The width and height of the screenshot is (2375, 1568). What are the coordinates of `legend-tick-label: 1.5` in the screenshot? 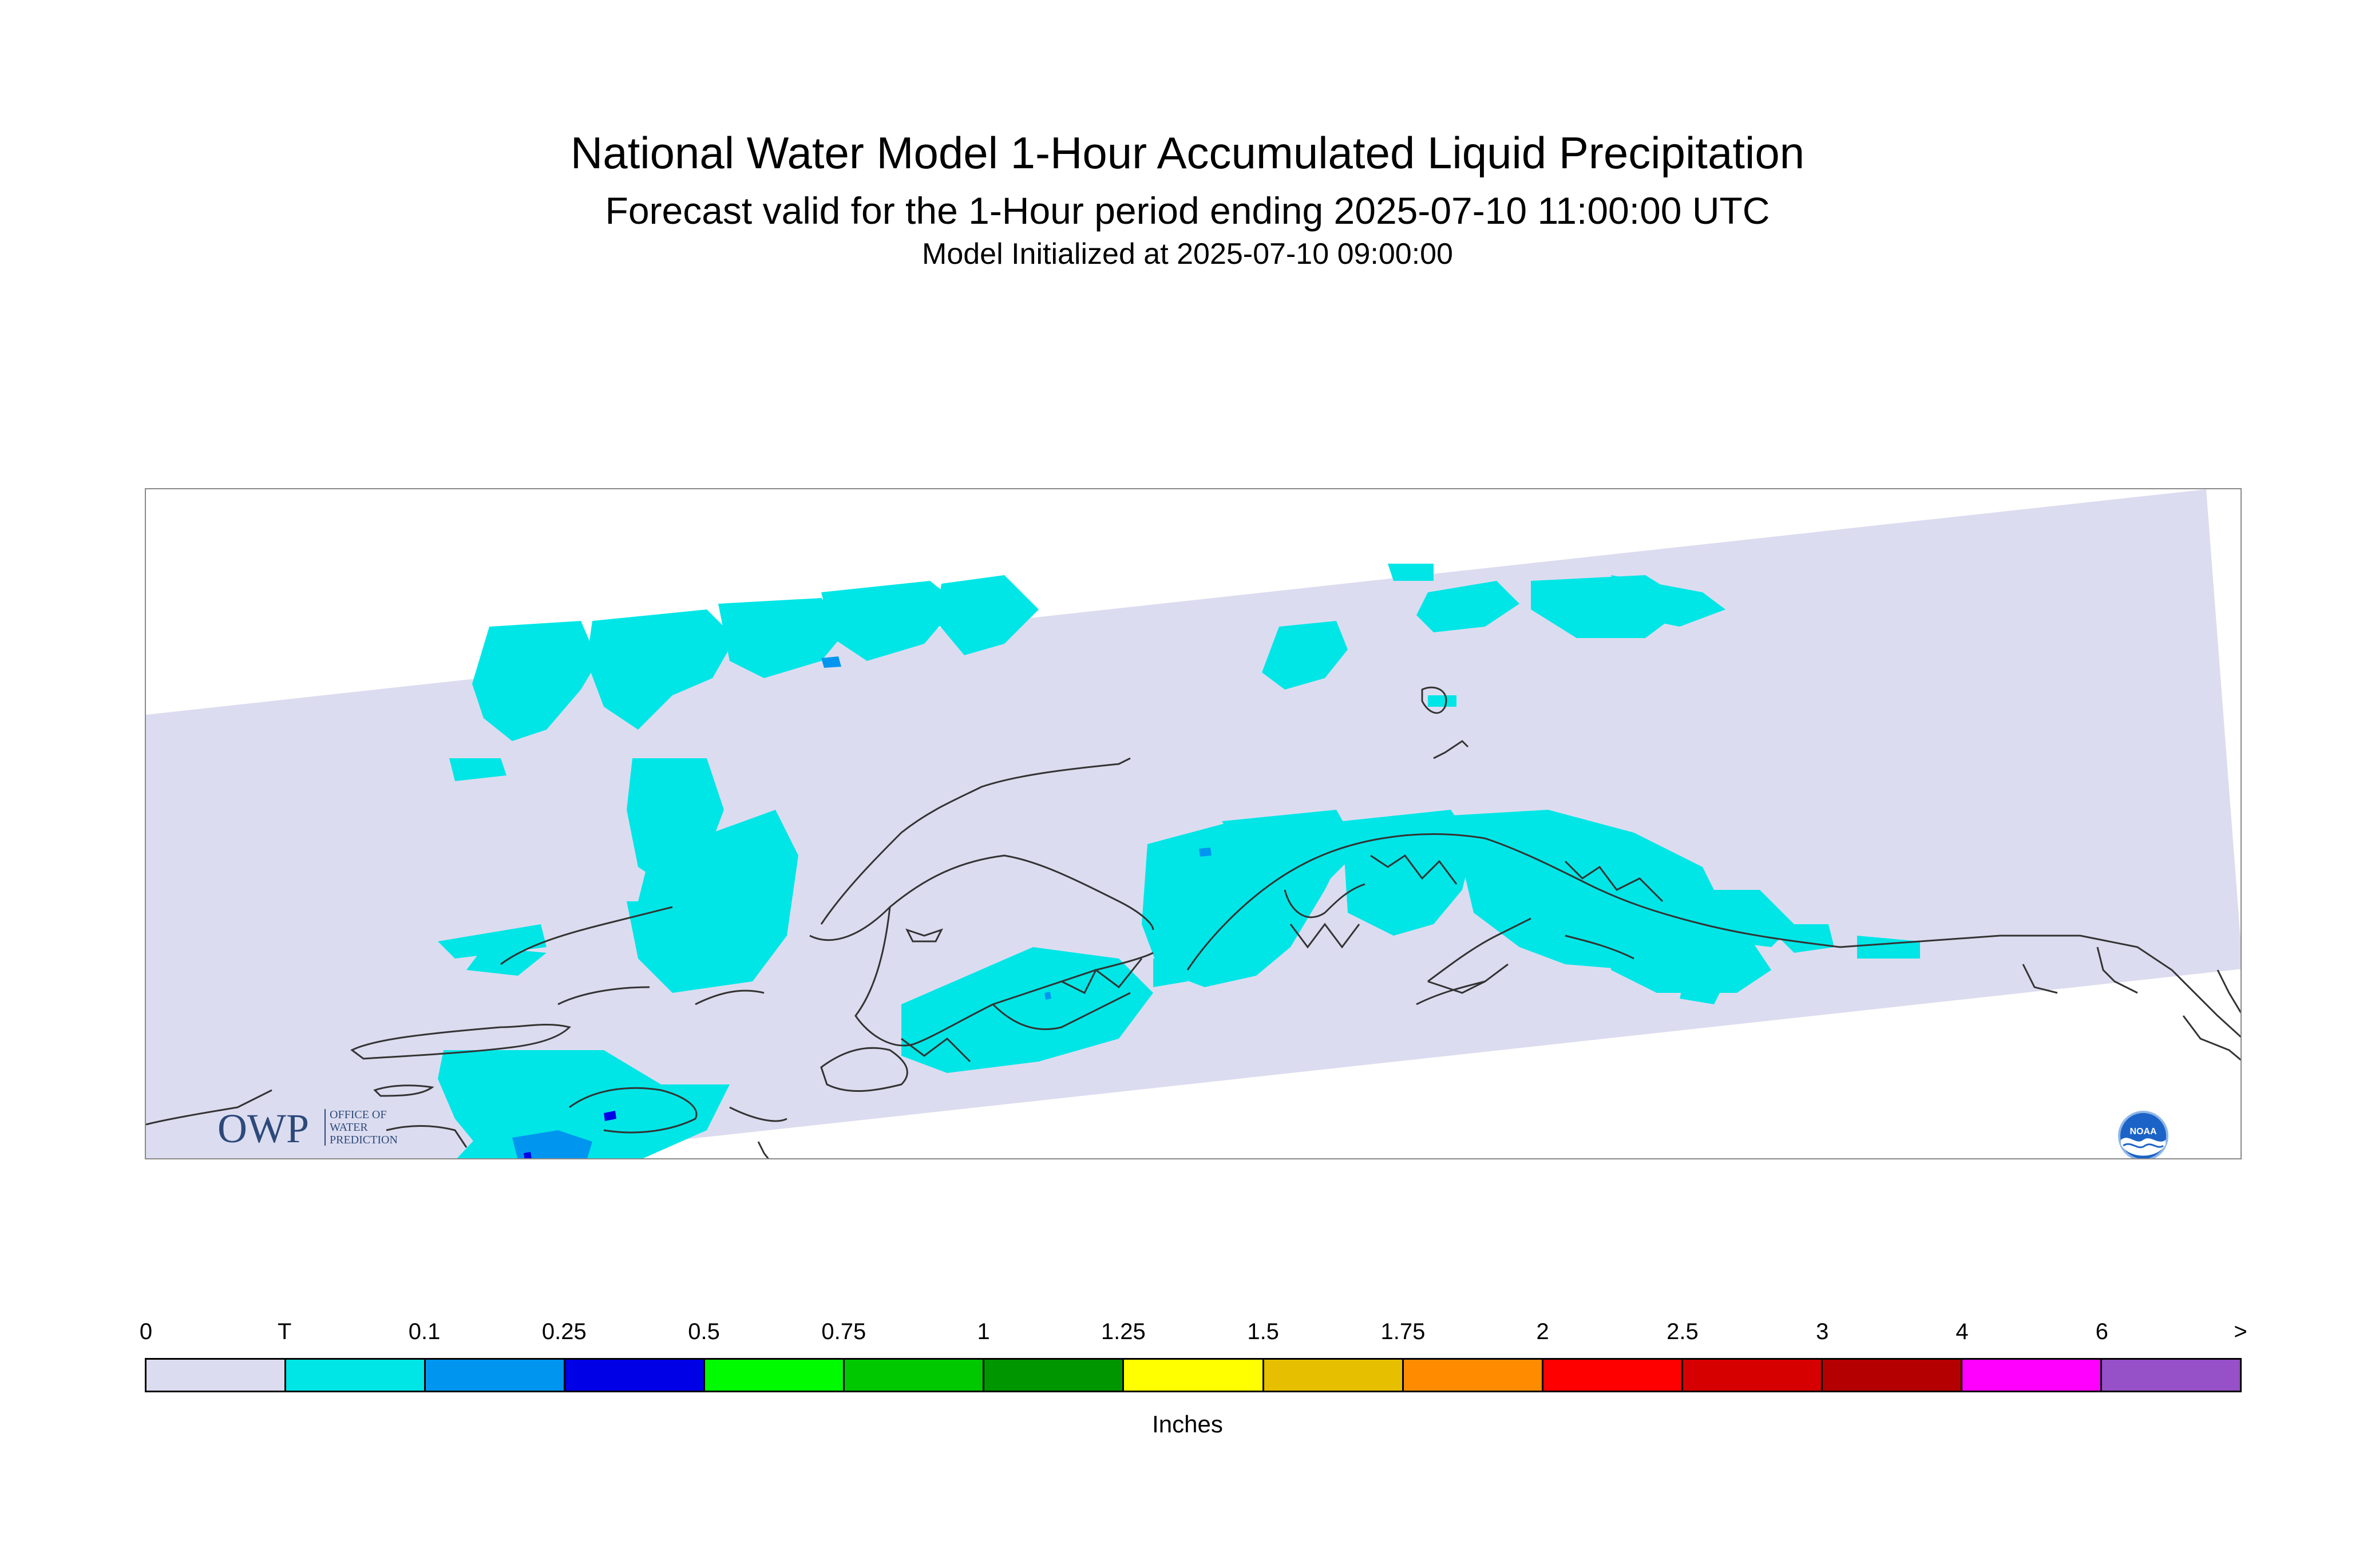 It's located at (1263, 1331).